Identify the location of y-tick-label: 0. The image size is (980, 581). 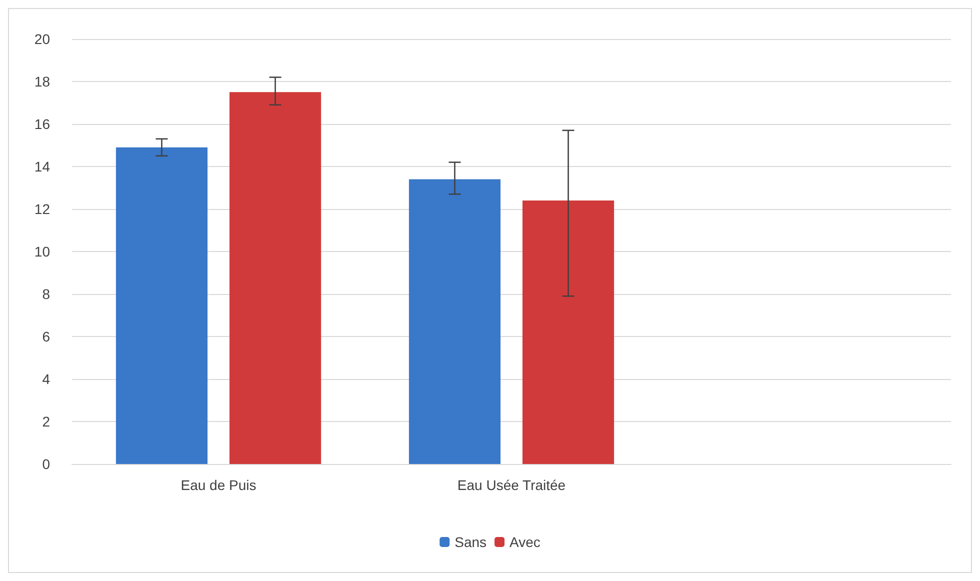
(46, 464).